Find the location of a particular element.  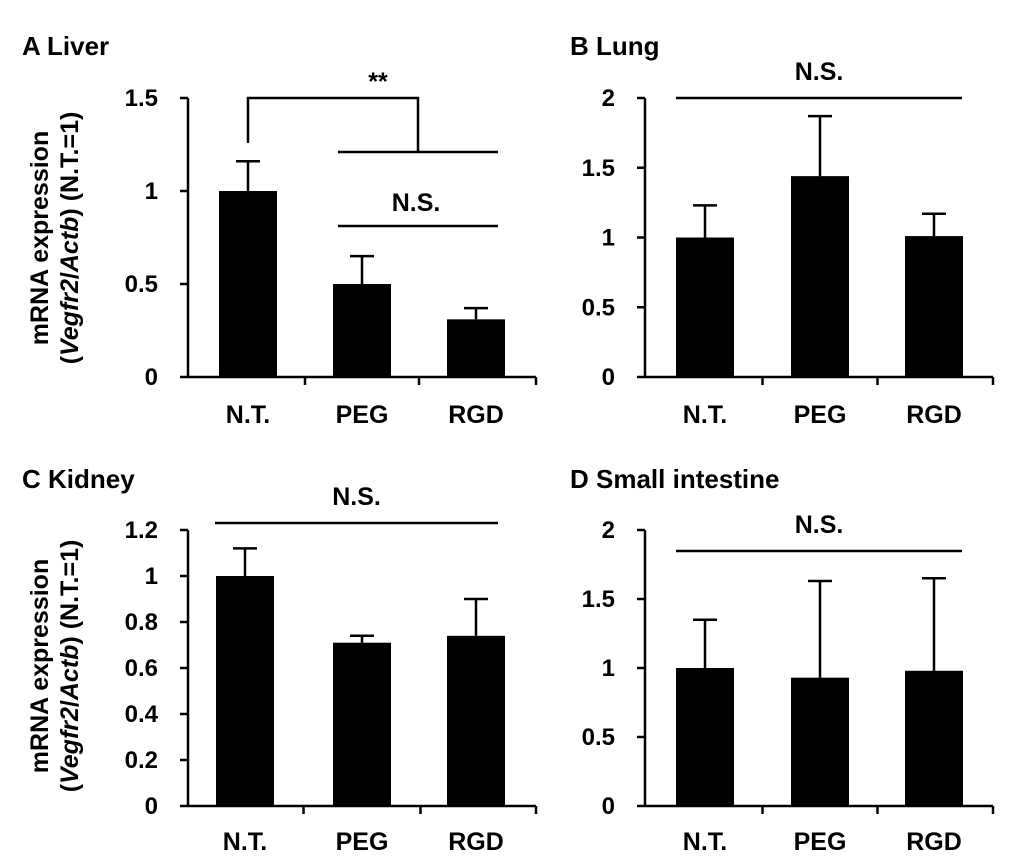

panel-title: C Kidney is located at coordinates (78, 479).